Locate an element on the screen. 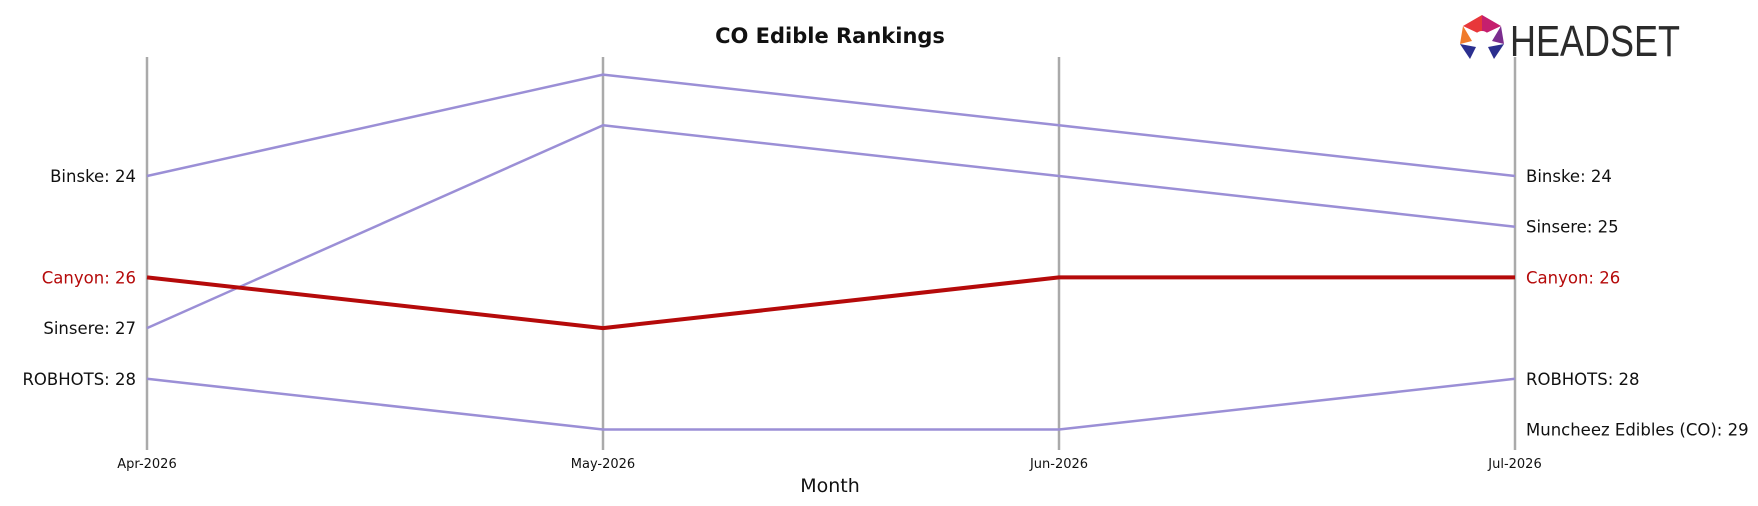  chart-title: CO Edible Rankings is located at coordinates (830, 36).